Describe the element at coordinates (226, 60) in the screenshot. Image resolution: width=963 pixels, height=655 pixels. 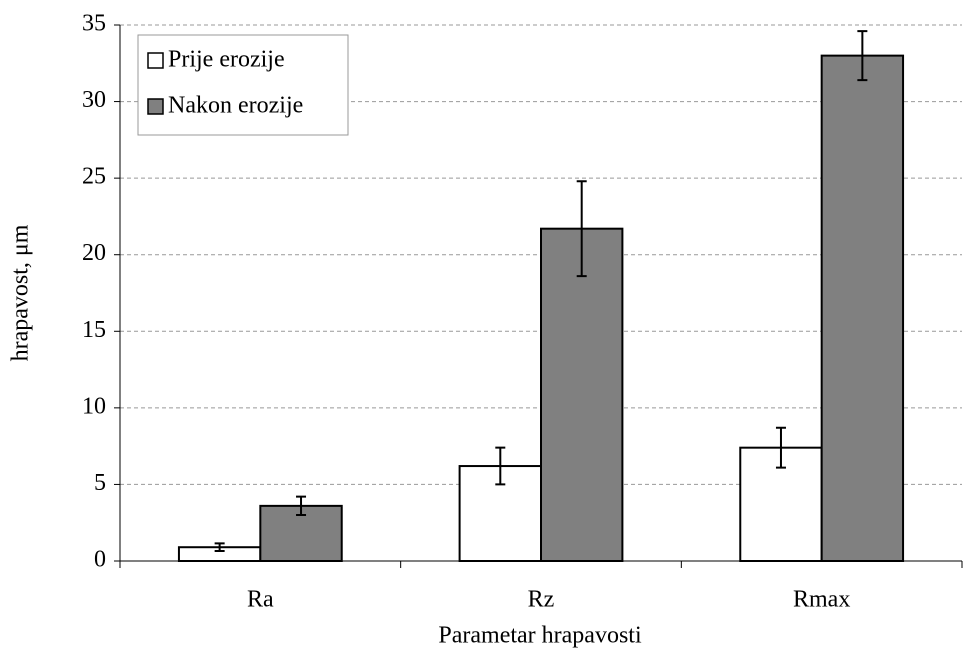
I see `legend-label: Prije erozije` at that location.